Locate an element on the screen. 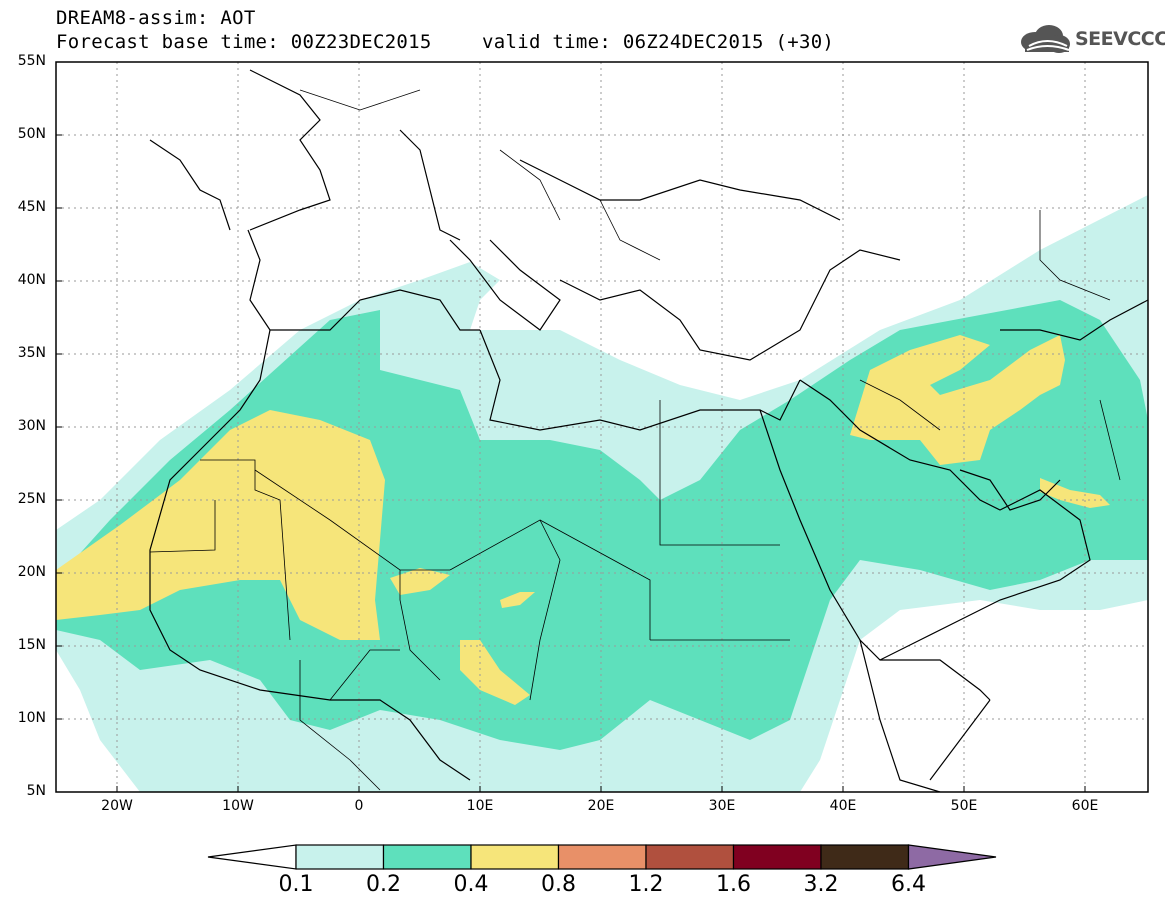 The image size is (1165, 905). lon-label: 50E is located at coordinates (964, 806).